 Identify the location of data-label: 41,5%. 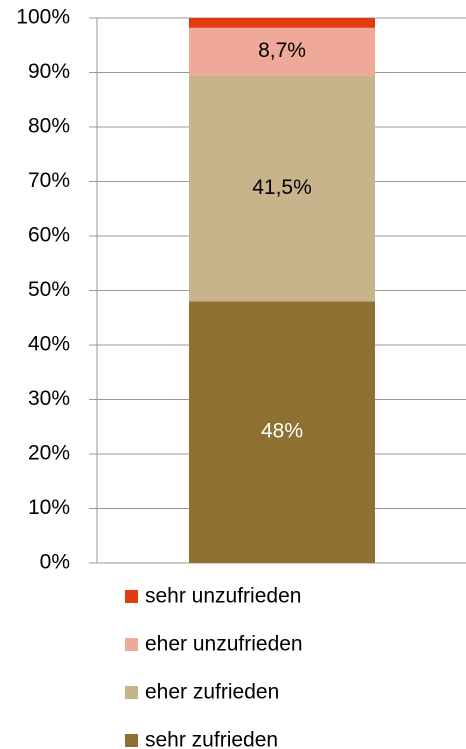
(282, 187).